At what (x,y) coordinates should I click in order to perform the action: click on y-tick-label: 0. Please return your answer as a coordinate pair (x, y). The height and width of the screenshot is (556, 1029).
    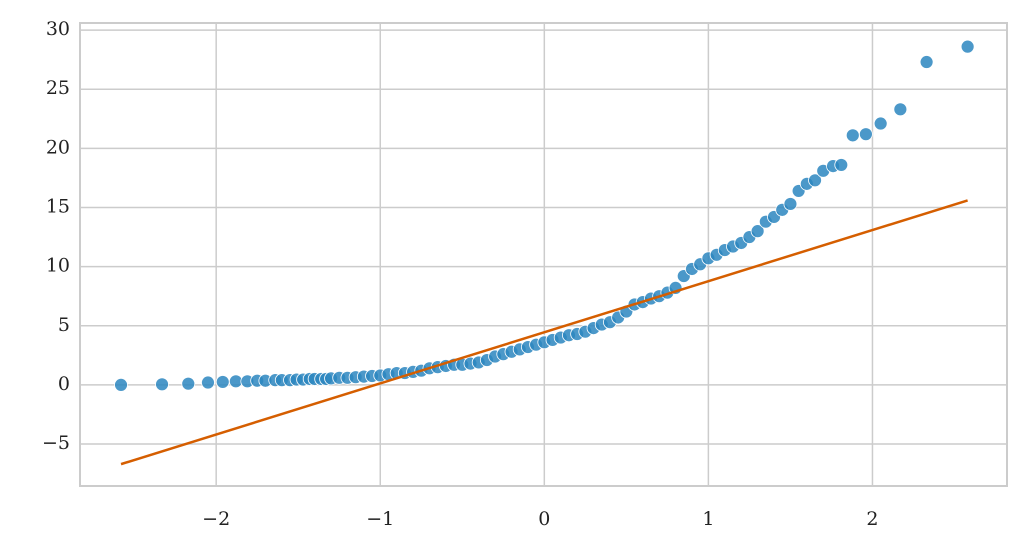
    Looking at the image, I should click on (64, 384).